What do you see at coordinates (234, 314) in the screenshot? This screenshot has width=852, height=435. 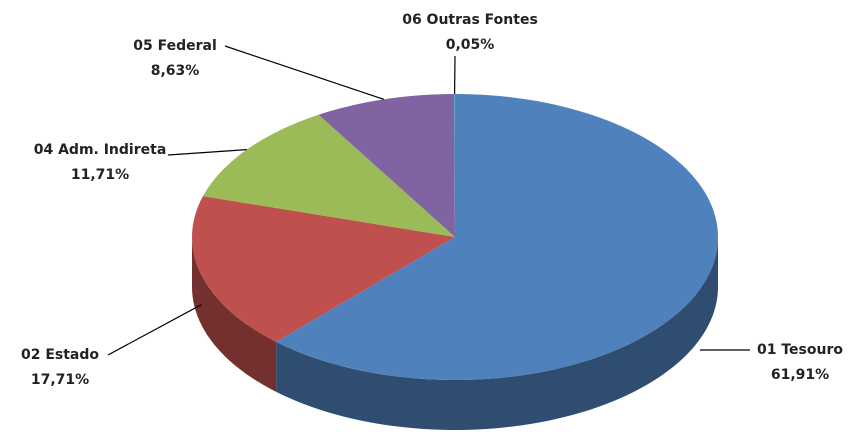 I see `slice-side` at bounding box center [234, 314].